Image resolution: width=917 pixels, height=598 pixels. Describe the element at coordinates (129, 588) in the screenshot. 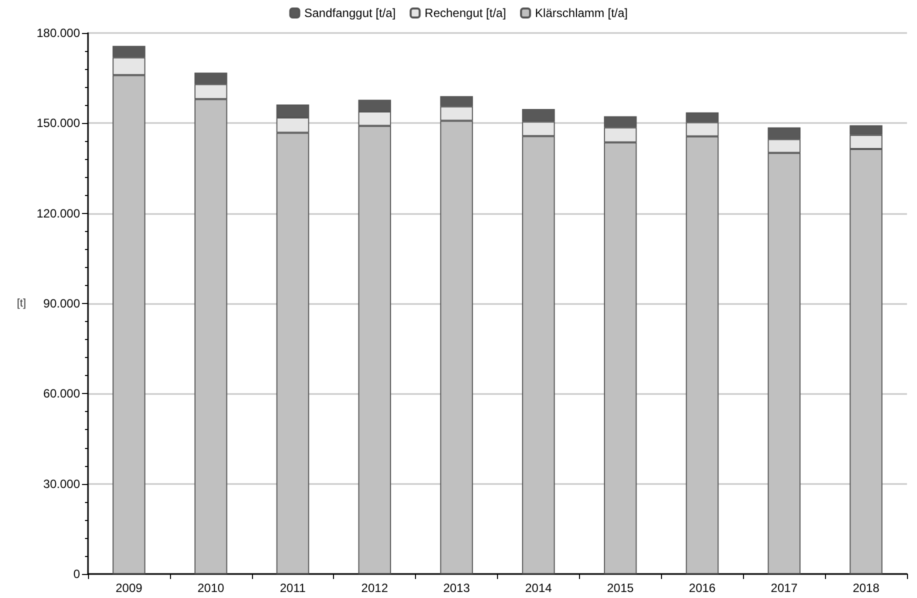

I see `x-tick-label: 2009` at that location.